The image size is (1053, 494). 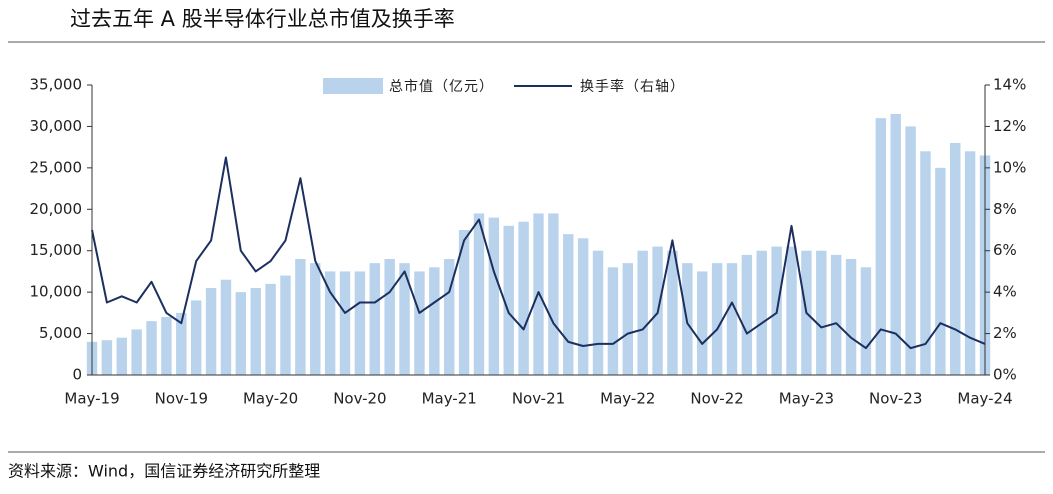 What do you see at coordinates (716, 399) in the screenshot?
I see `x-tick-label: Nov-22` at bounding box center [716, 399].